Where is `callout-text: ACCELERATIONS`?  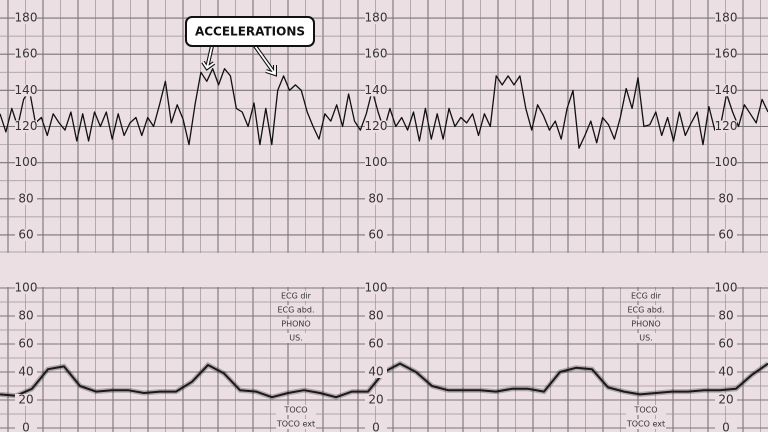
callout-text: ACCELERATIONS is located at coordinates (250, 32).